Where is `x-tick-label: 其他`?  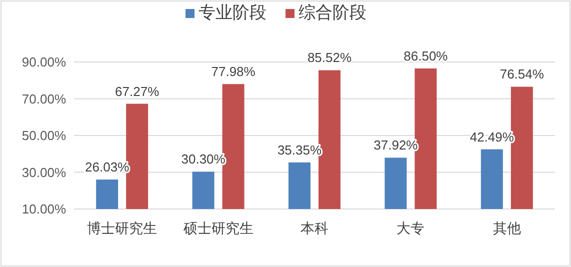 x-tick-label: 其他 is located at coordinates (506, 229).